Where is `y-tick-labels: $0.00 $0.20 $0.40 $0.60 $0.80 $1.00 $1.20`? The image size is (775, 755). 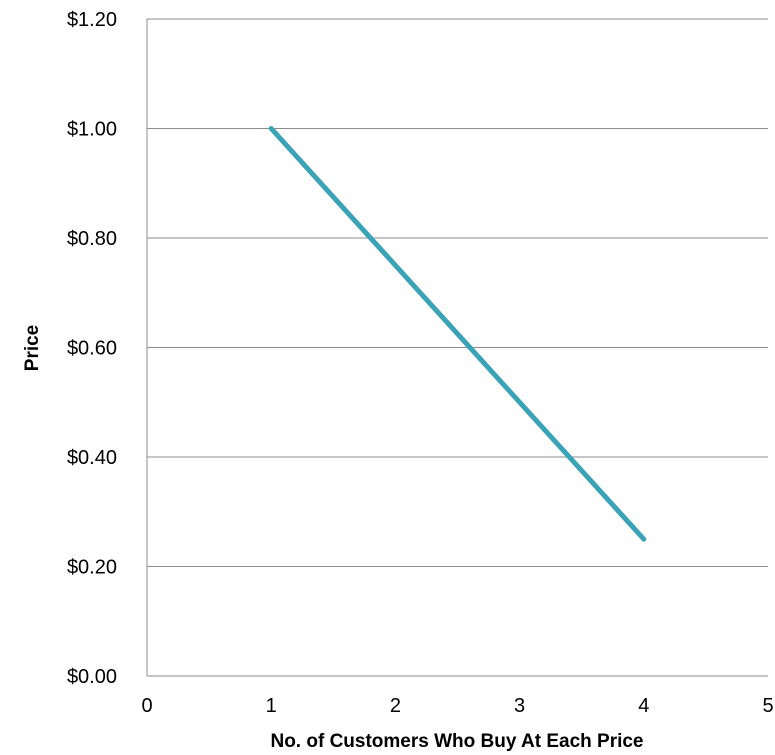
y-tick-labels: $0.00 $0.20 $0.40 $0.60 $0.80 $1.00 $1.20 is located at coordinates (92, 348).